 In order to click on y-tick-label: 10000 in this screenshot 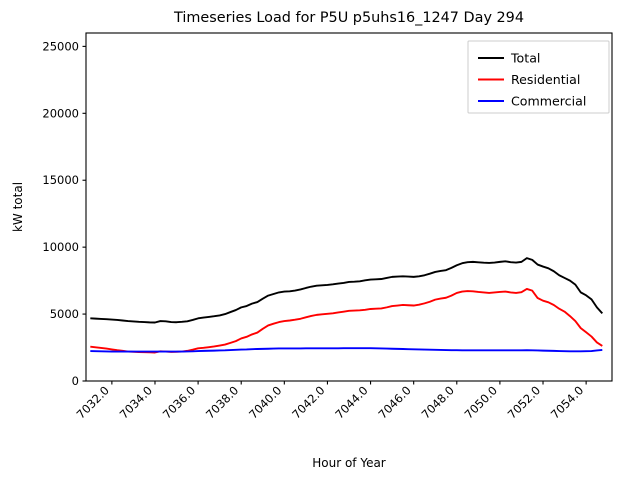, I will do `click(60, 247)`.